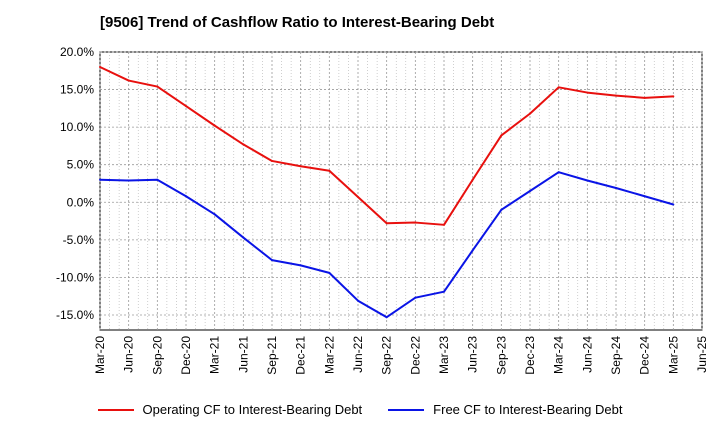 The width and height of the screenshot is (720, 440). I want to click on x-tick-label: Mar-21, so click(215, 355).